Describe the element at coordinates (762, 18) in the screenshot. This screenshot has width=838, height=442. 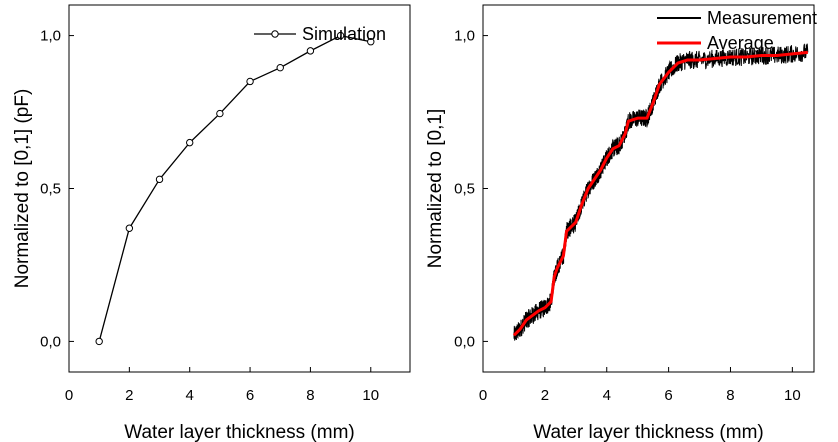
I see `legend-label-measurement: Measurement` at that location.